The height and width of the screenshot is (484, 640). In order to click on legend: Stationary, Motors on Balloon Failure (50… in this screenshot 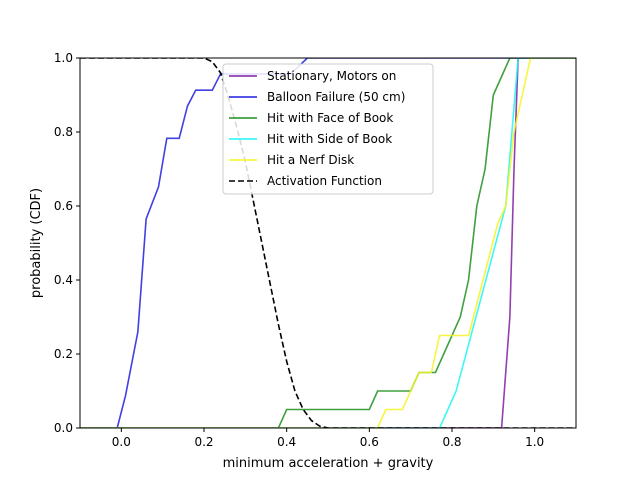, I will do `click(328, 129)`.